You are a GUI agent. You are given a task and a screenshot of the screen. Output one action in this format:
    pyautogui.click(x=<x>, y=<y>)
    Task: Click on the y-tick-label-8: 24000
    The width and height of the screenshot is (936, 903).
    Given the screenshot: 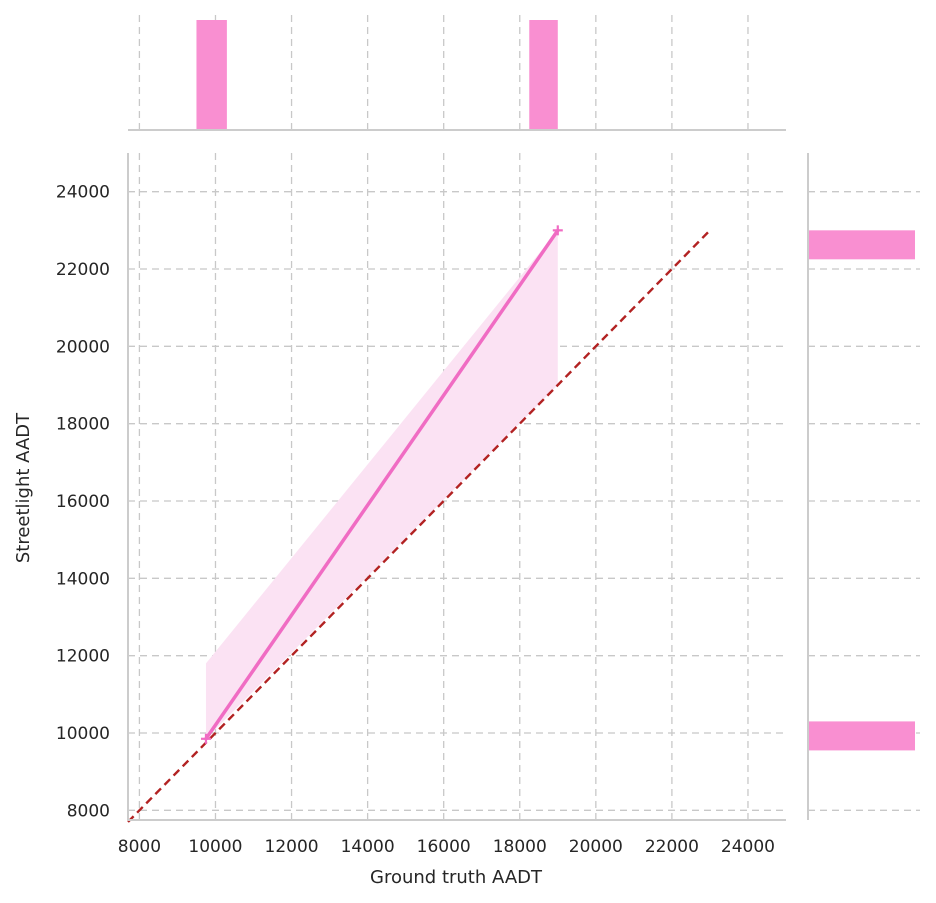 What is the action you would take?
    pyautogui.click(x=83, y=193)
    